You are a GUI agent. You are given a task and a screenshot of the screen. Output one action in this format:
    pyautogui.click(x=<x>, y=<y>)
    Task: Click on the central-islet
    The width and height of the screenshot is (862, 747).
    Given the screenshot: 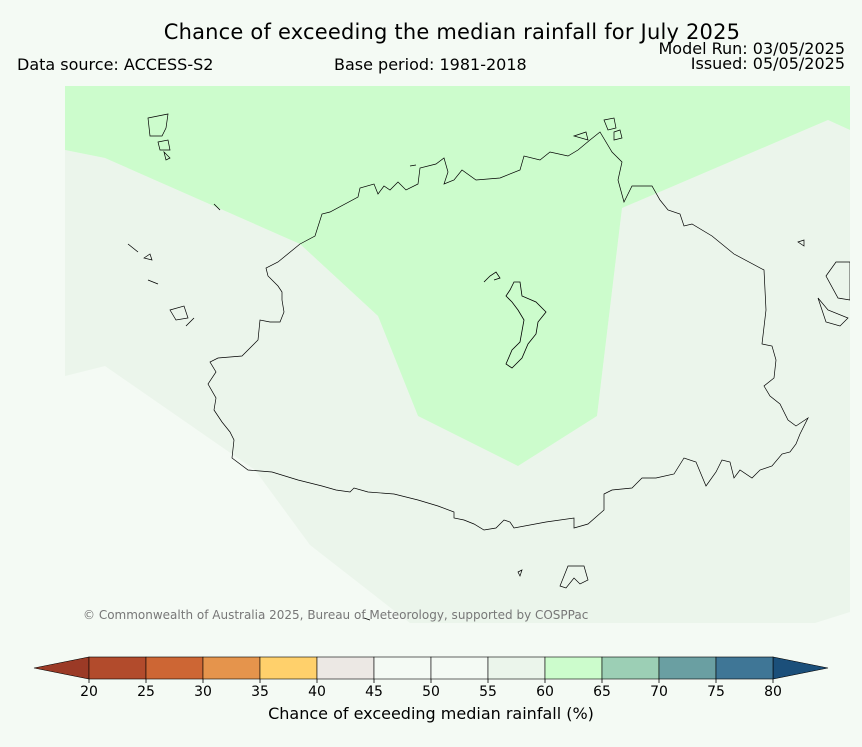 What is the action you would take?
    pyautogui.click(x=492, y=277)
    